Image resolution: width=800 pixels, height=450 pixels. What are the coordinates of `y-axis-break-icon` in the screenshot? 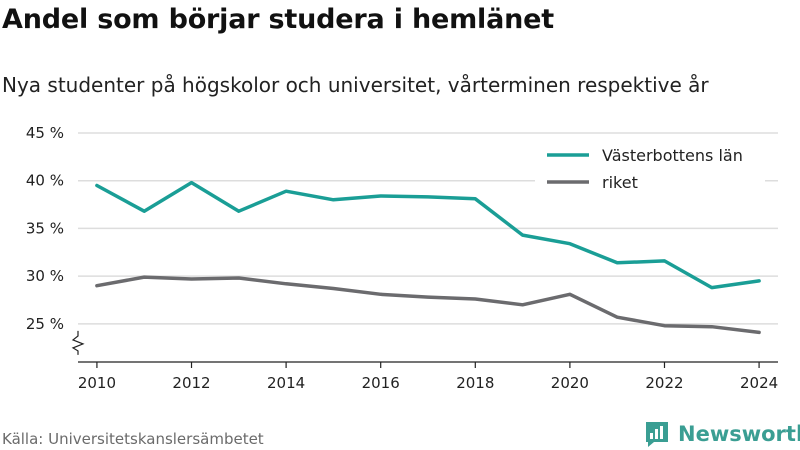 It's located at (78, 342).